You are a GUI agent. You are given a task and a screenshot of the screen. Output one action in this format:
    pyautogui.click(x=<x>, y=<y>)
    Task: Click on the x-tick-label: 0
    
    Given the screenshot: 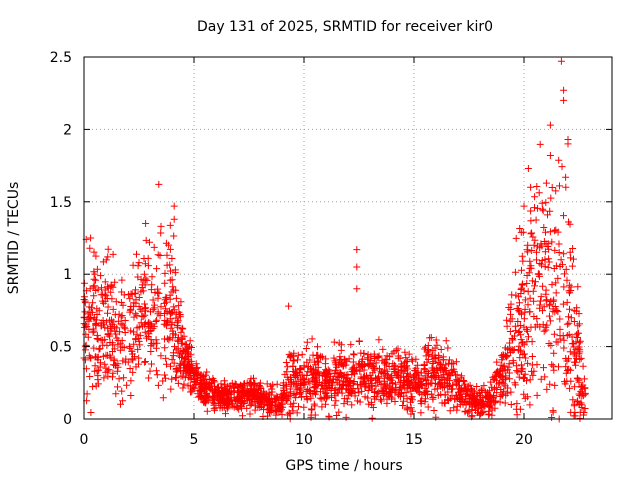 What is the action you would take?
    pyautogui.click(x=84, y=440)
    